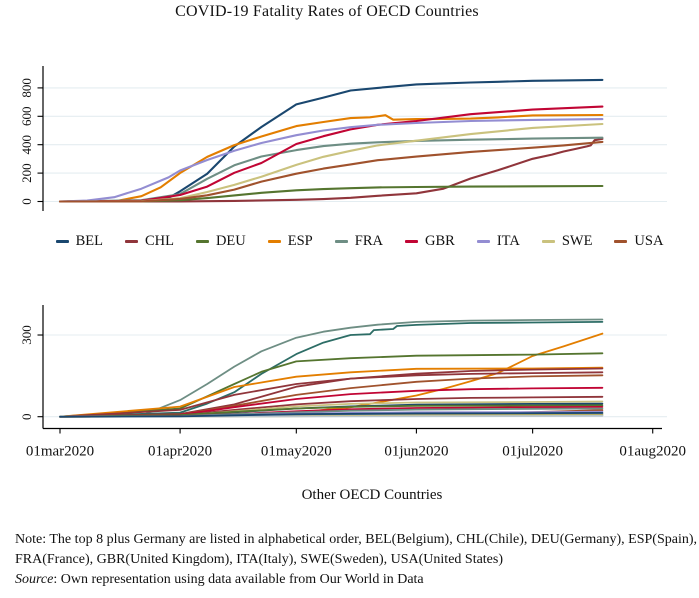 Image resolution: width=699 pixels, height=598 pixels. I want to click on x-tick-label: 01jun2020, so click(416, 452).